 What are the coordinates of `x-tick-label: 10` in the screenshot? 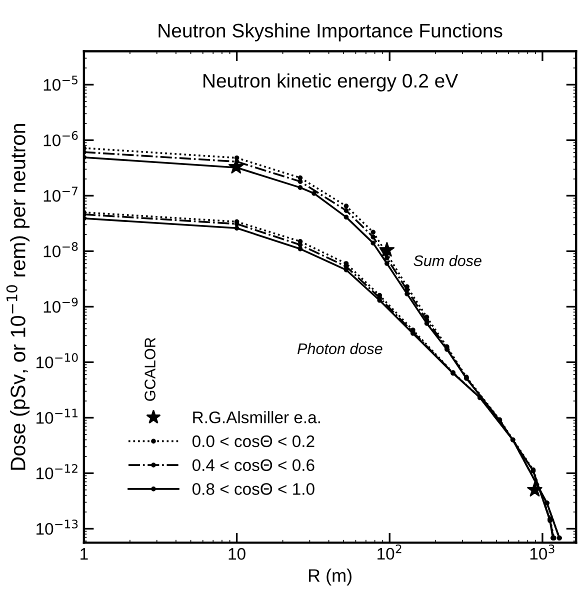 It's located at (237, 554).